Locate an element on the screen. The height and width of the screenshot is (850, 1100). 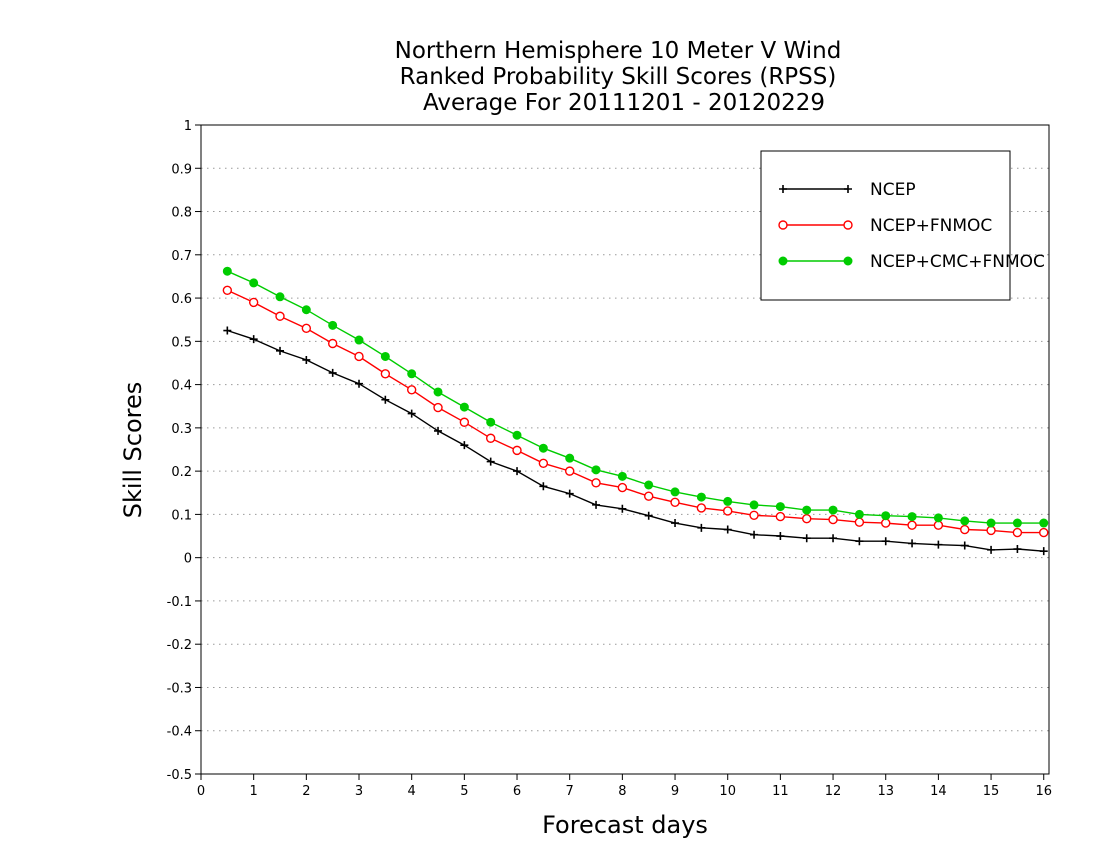
x-tick-label: 14 is located at coordinates (938, 791).